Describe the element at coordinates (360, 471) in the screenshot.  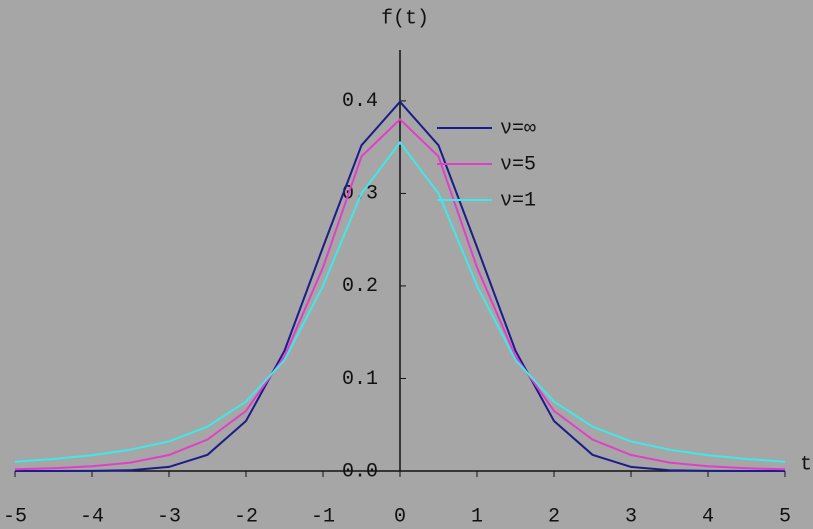
I see `y-tick-label: 0.0` at that location.